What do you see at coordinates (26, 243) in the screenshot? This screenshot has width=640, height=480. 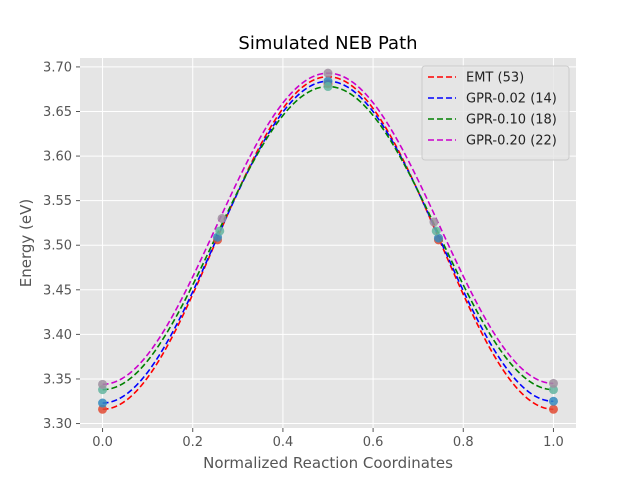 I see `y-axis-label: Energy (eV)` at bounding box center [26, 243].